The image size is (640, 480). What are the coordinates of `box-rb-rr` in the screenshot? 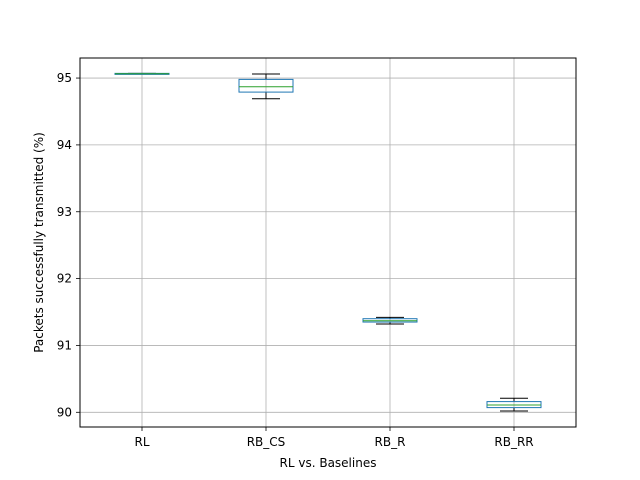 It's located at (514, 404).